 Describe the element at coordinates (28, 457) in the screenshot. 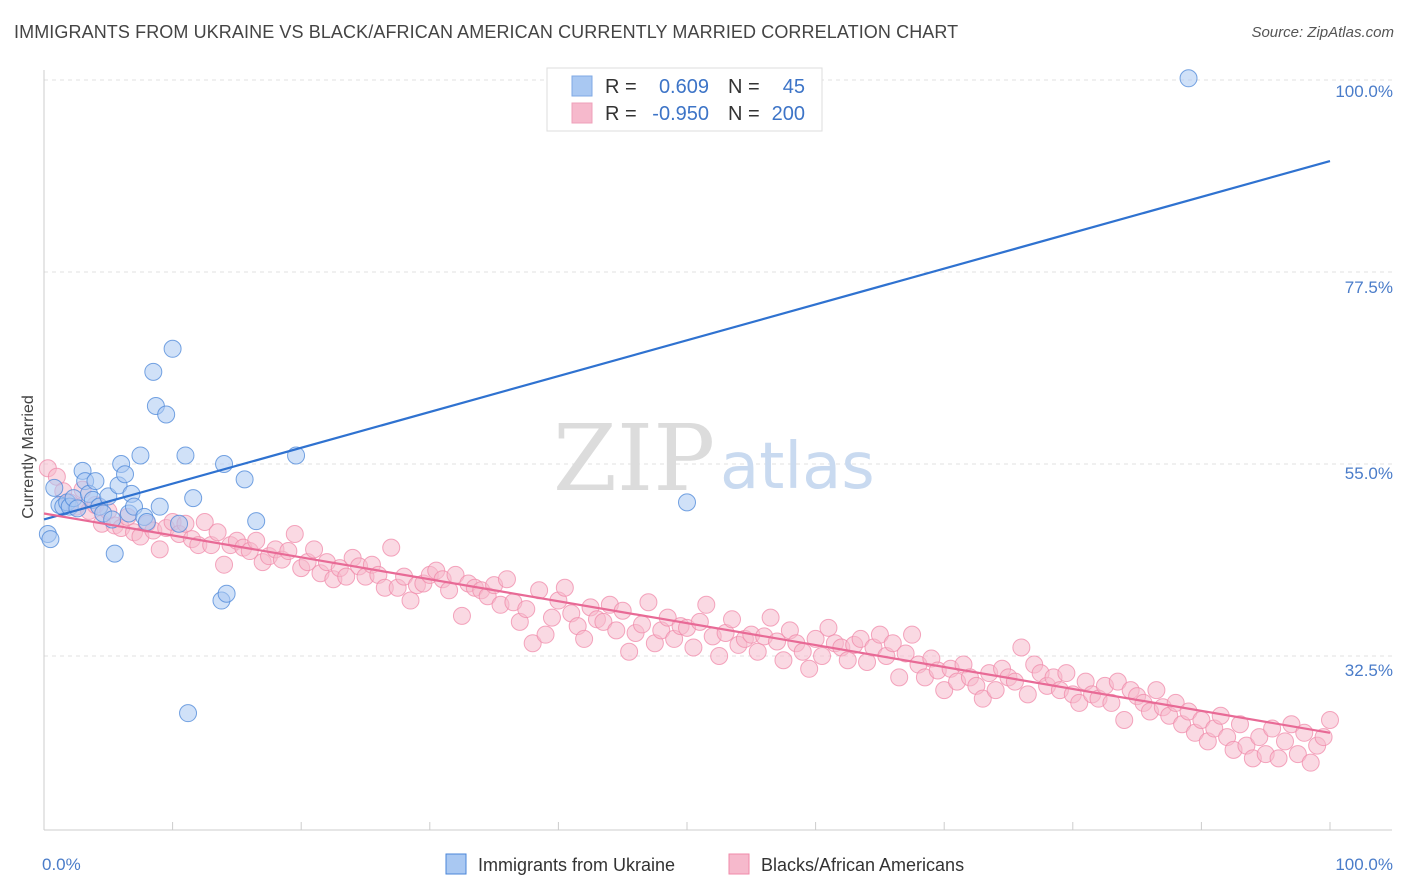

I see `y-axis-label: Currently Married` at that location.